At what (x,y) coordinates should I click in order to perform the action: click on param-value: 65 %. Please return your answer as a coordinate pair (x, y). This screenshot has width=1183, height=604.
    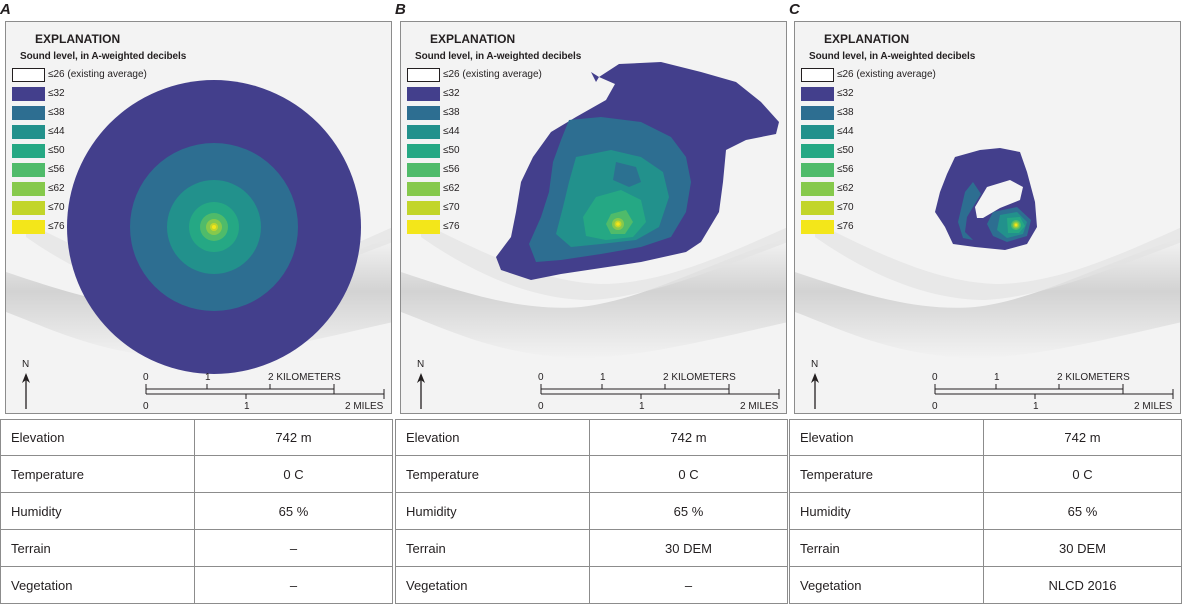
    Looking at the image, I should click on (688, 511).